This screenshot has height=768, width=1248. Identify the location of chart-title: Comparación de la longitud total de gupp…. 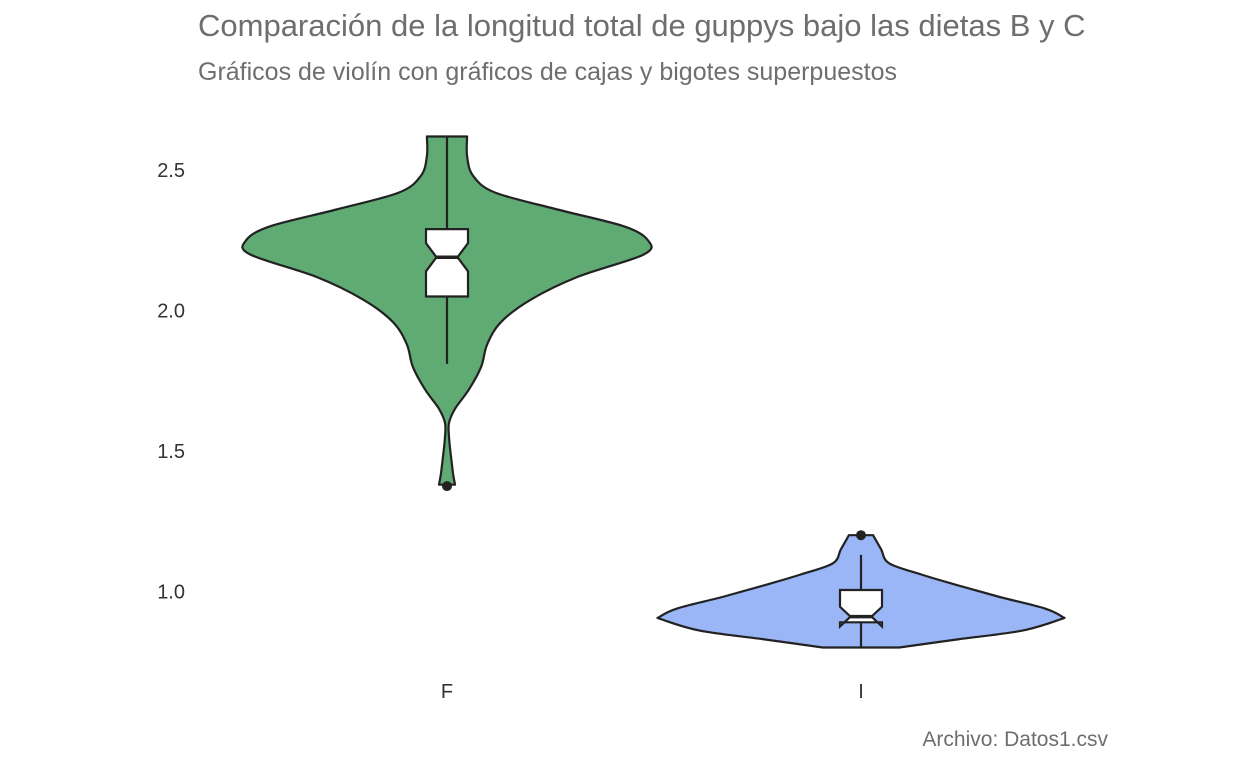
(642, 25).